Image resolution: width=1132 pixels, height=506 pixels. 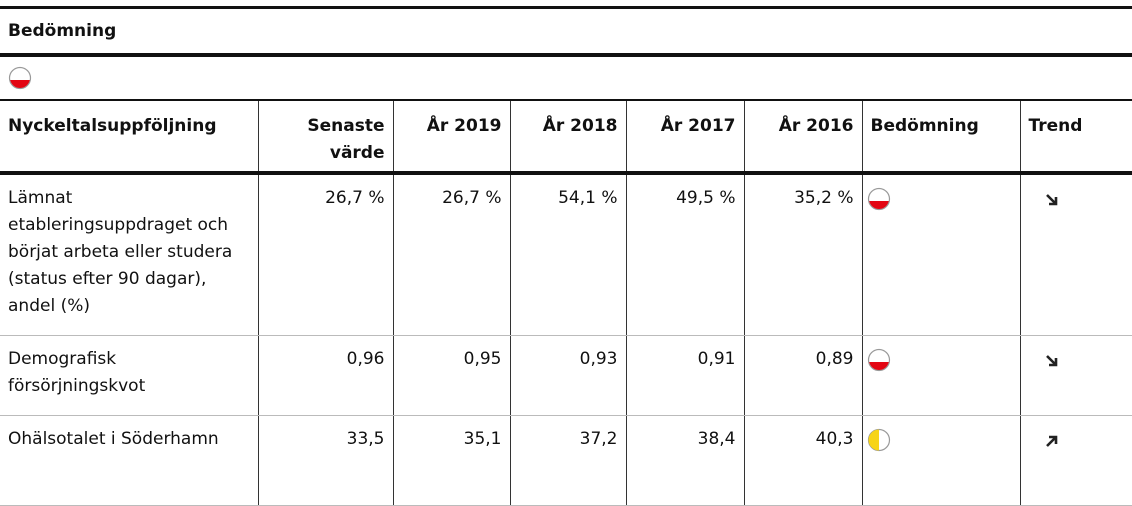 What do you see at coordinates (685, 460) in the screenshot?
I see `cell: 38,4` at bounding box center [685, 460].